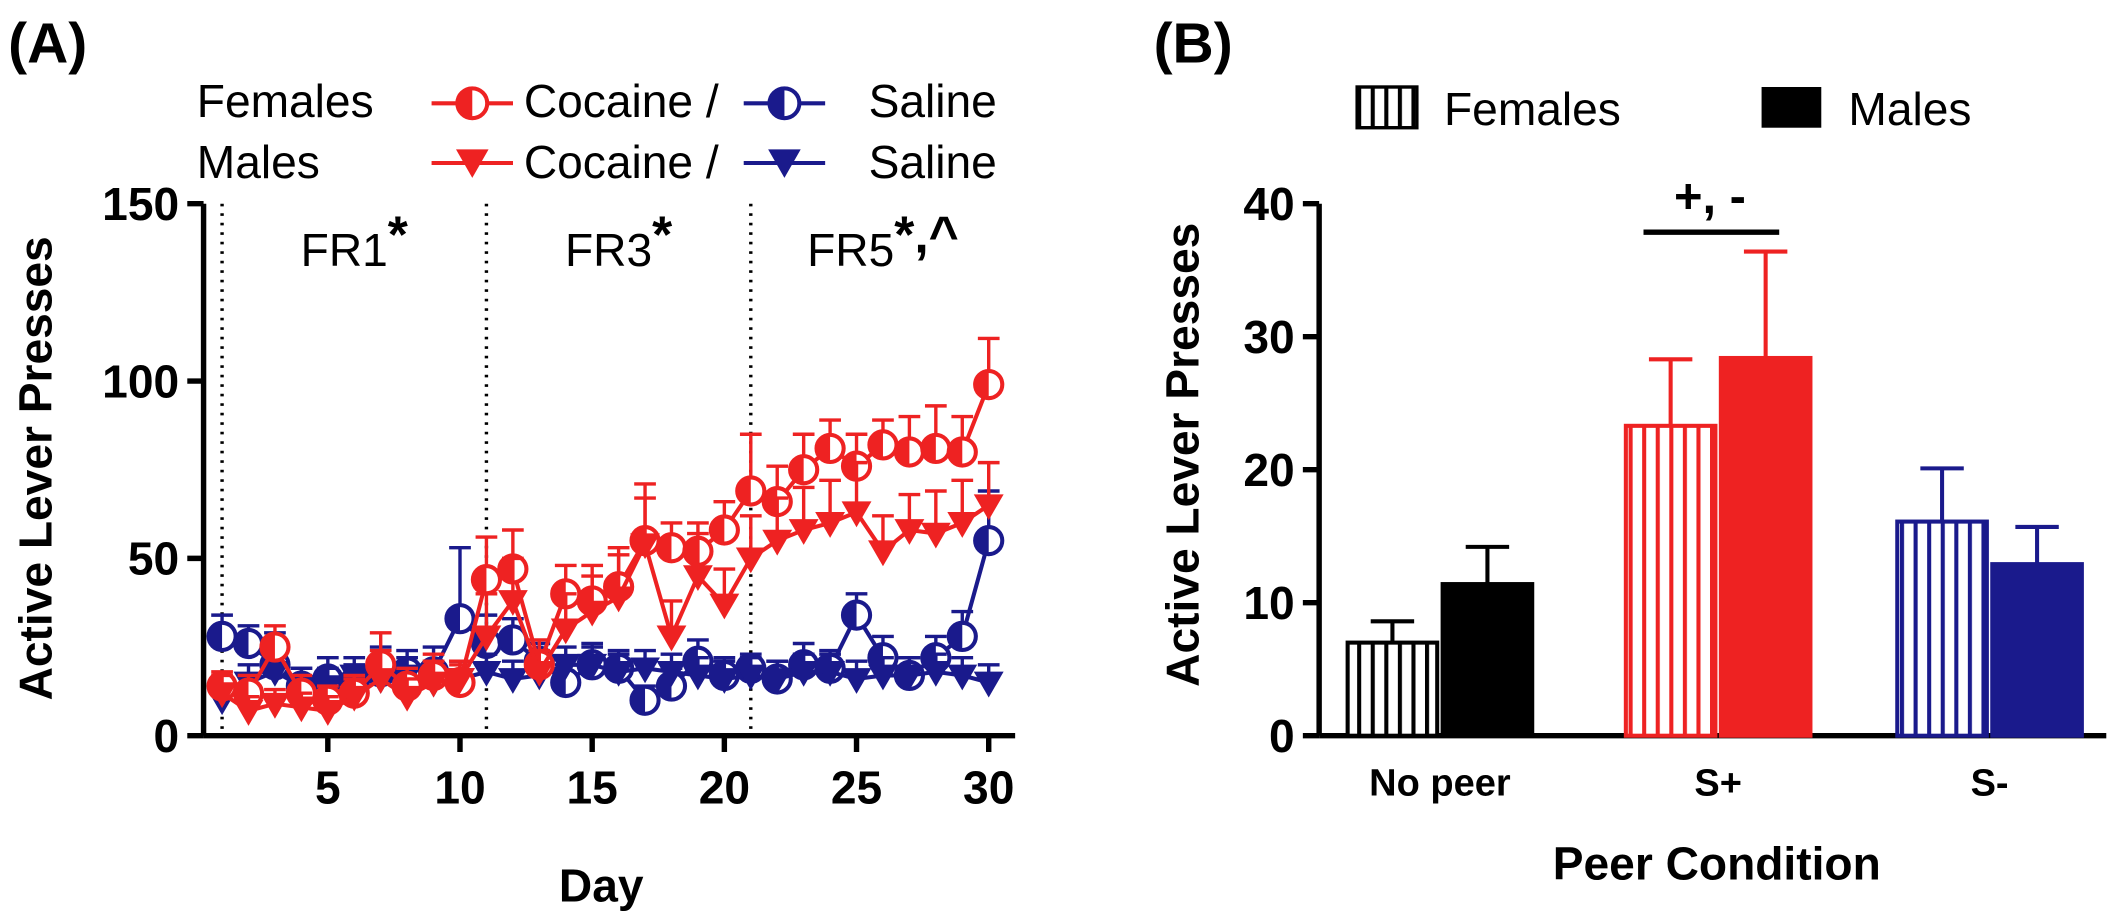  What do you see at coordinates (1268, 337) in the screenshot?
I see `b-y-tick-label: 30` at bounding box center [1268, 337].